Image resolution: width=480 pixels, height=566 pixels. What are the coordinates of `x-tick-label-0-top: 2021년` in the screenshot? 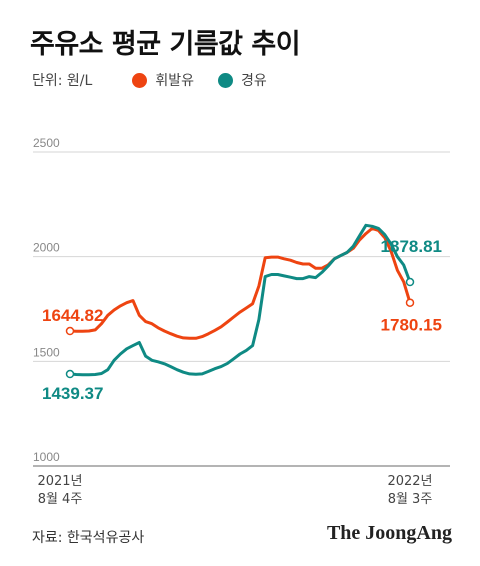 It's located at (59, 481).